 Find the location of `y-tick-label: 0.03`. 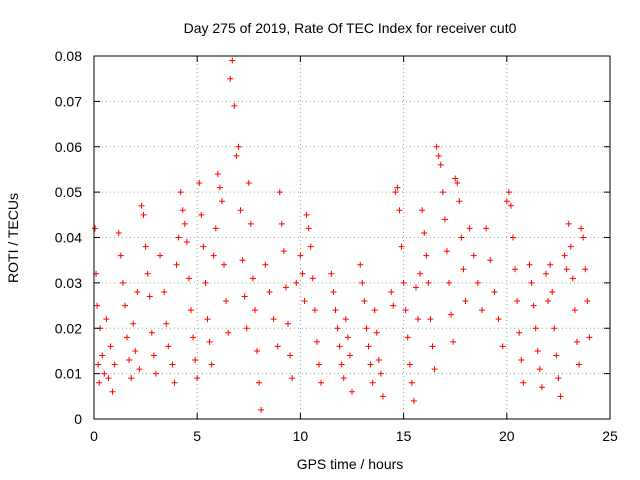

y-tick-label: 0.03 is located at coordinates (68, 283).